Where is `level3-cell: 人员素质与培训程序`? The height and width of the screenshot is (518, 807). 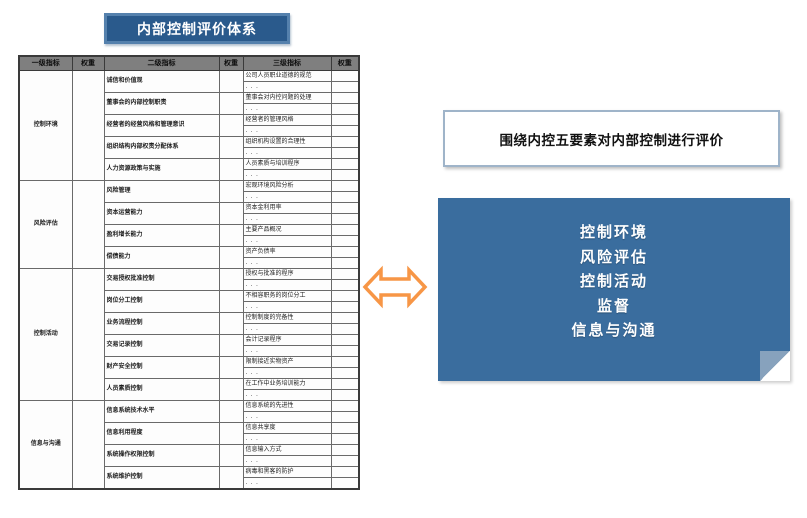 level3-cell: 人员素质与培训程序 is located at coordinates (287, 164).